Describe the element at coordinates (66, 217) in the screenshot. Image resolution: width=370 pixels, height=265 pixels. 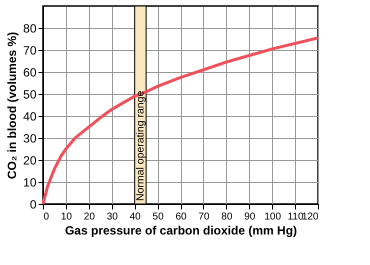
I see `x-tick-label: 10` at that location.